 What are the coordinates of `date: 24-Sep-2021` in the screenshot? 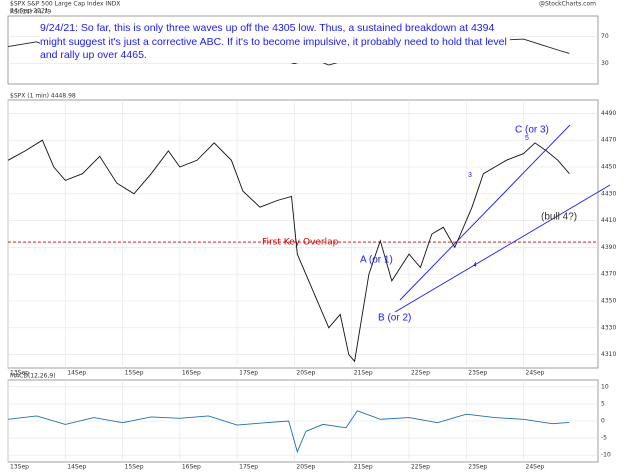 It's located at (29, 11).